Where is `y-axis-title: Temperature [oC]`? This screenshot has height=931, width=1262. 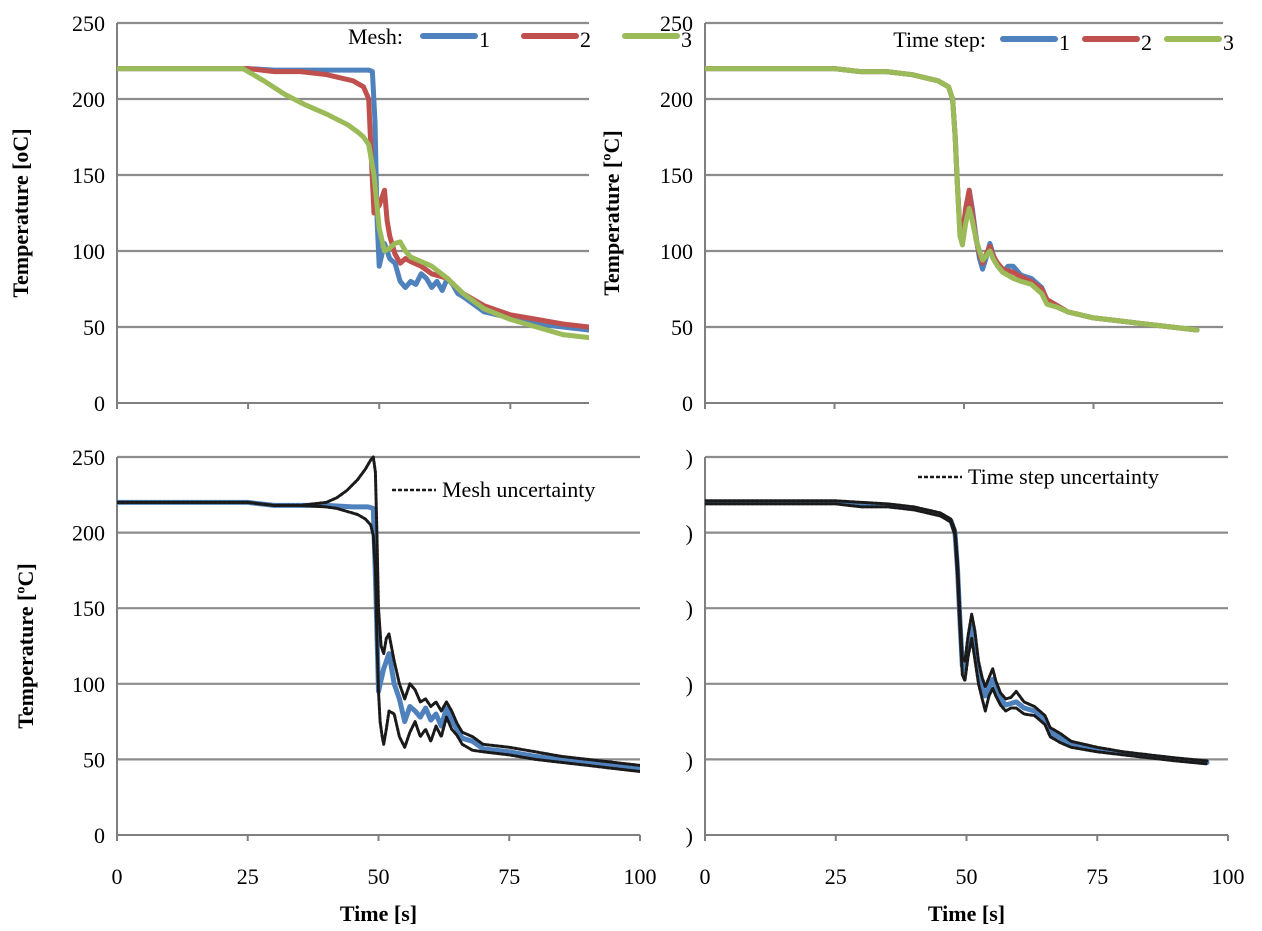
y-axis-title: Temperature [oC] is located at coordinates (20, 212).